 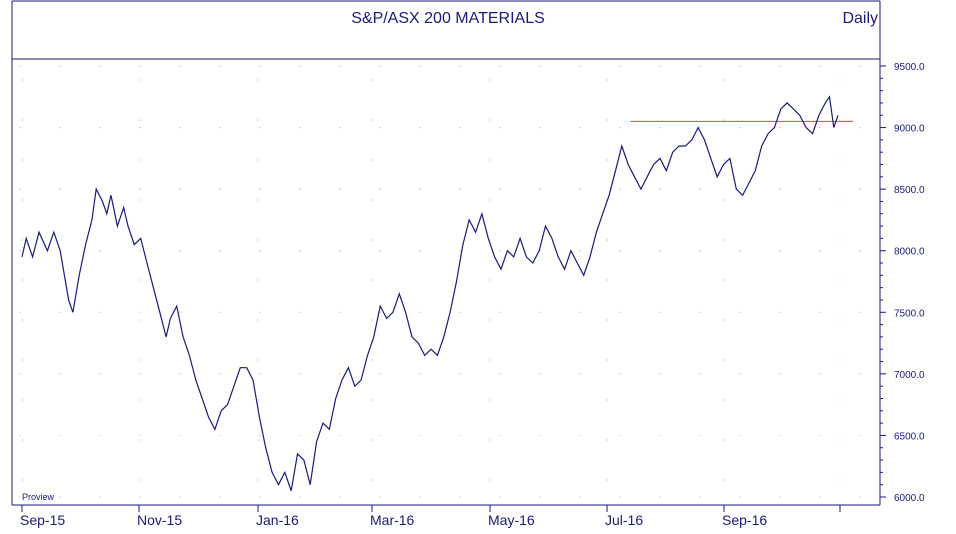 I want to click on x-tick-label: Jul-16, so click(x=624, y=520).